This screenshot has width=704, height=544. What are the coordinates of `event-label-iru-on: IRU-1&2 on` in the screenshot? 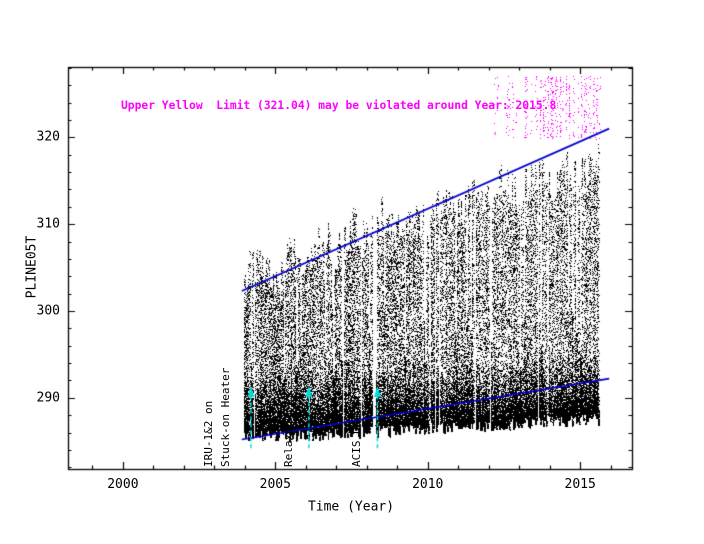 It's located at (208, 433).